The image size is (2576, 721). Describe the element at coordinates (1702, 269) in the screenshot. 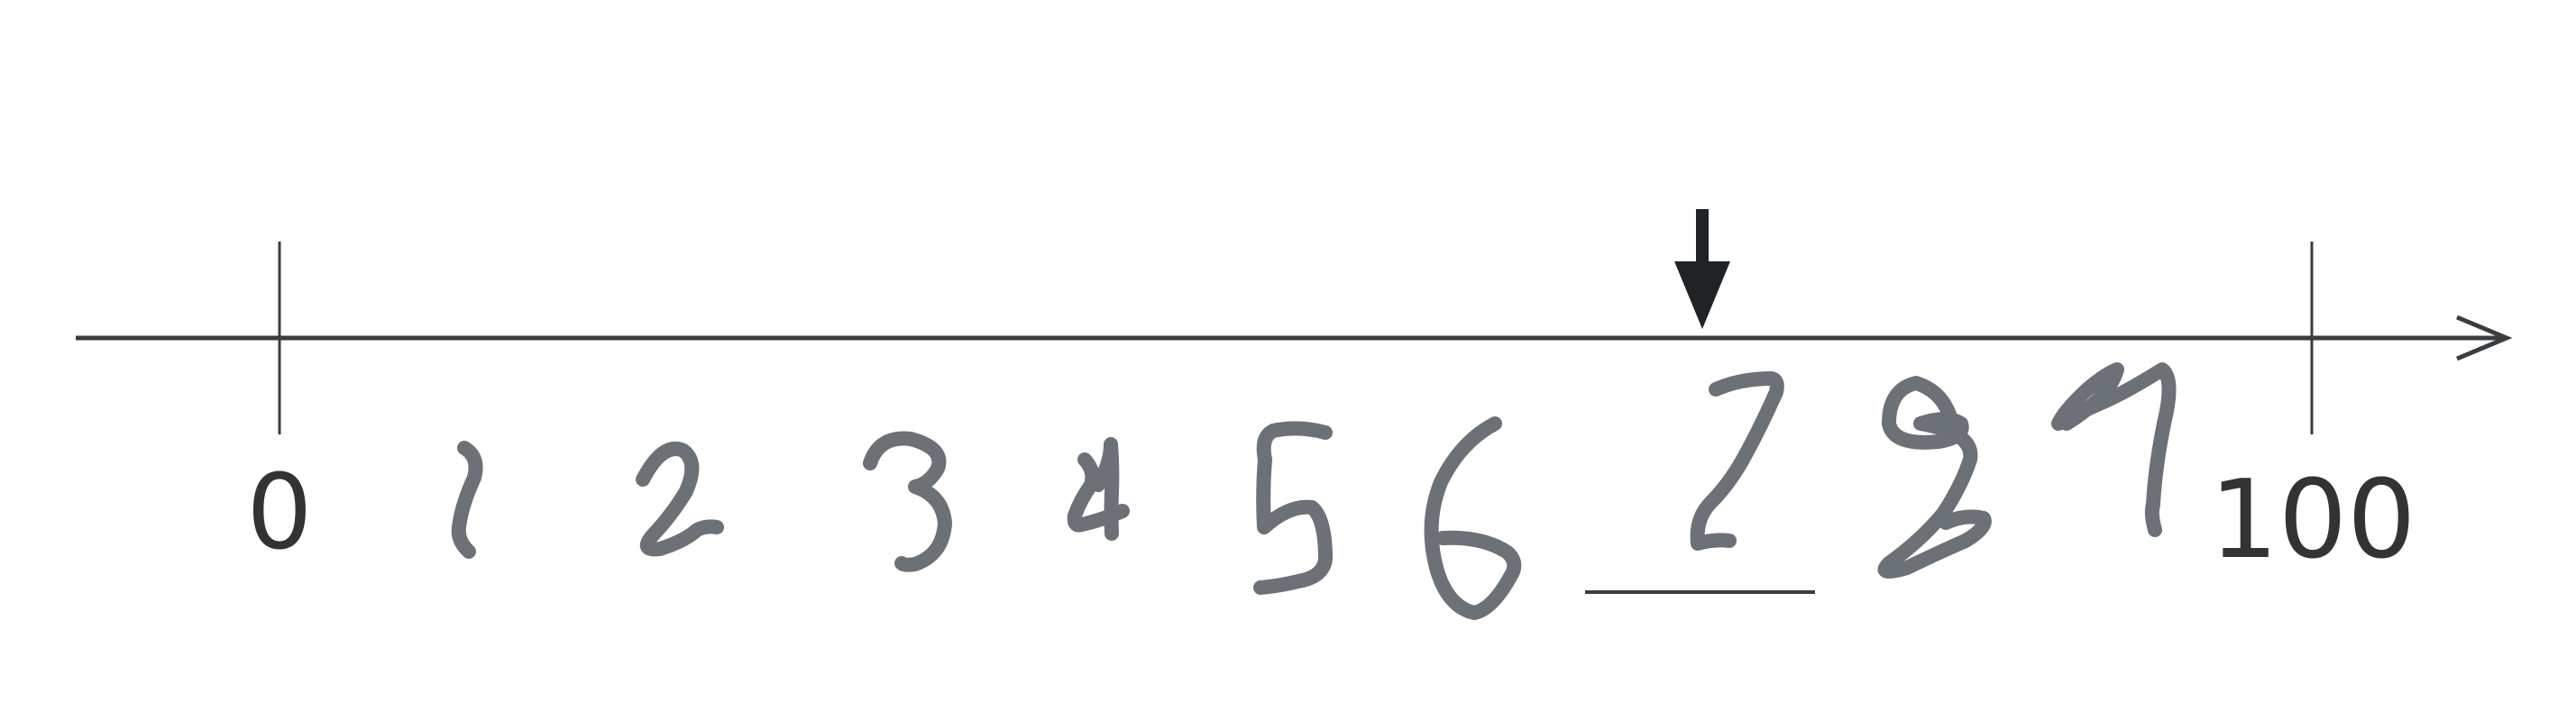

I see `pointer-arrow-icon` at that location.